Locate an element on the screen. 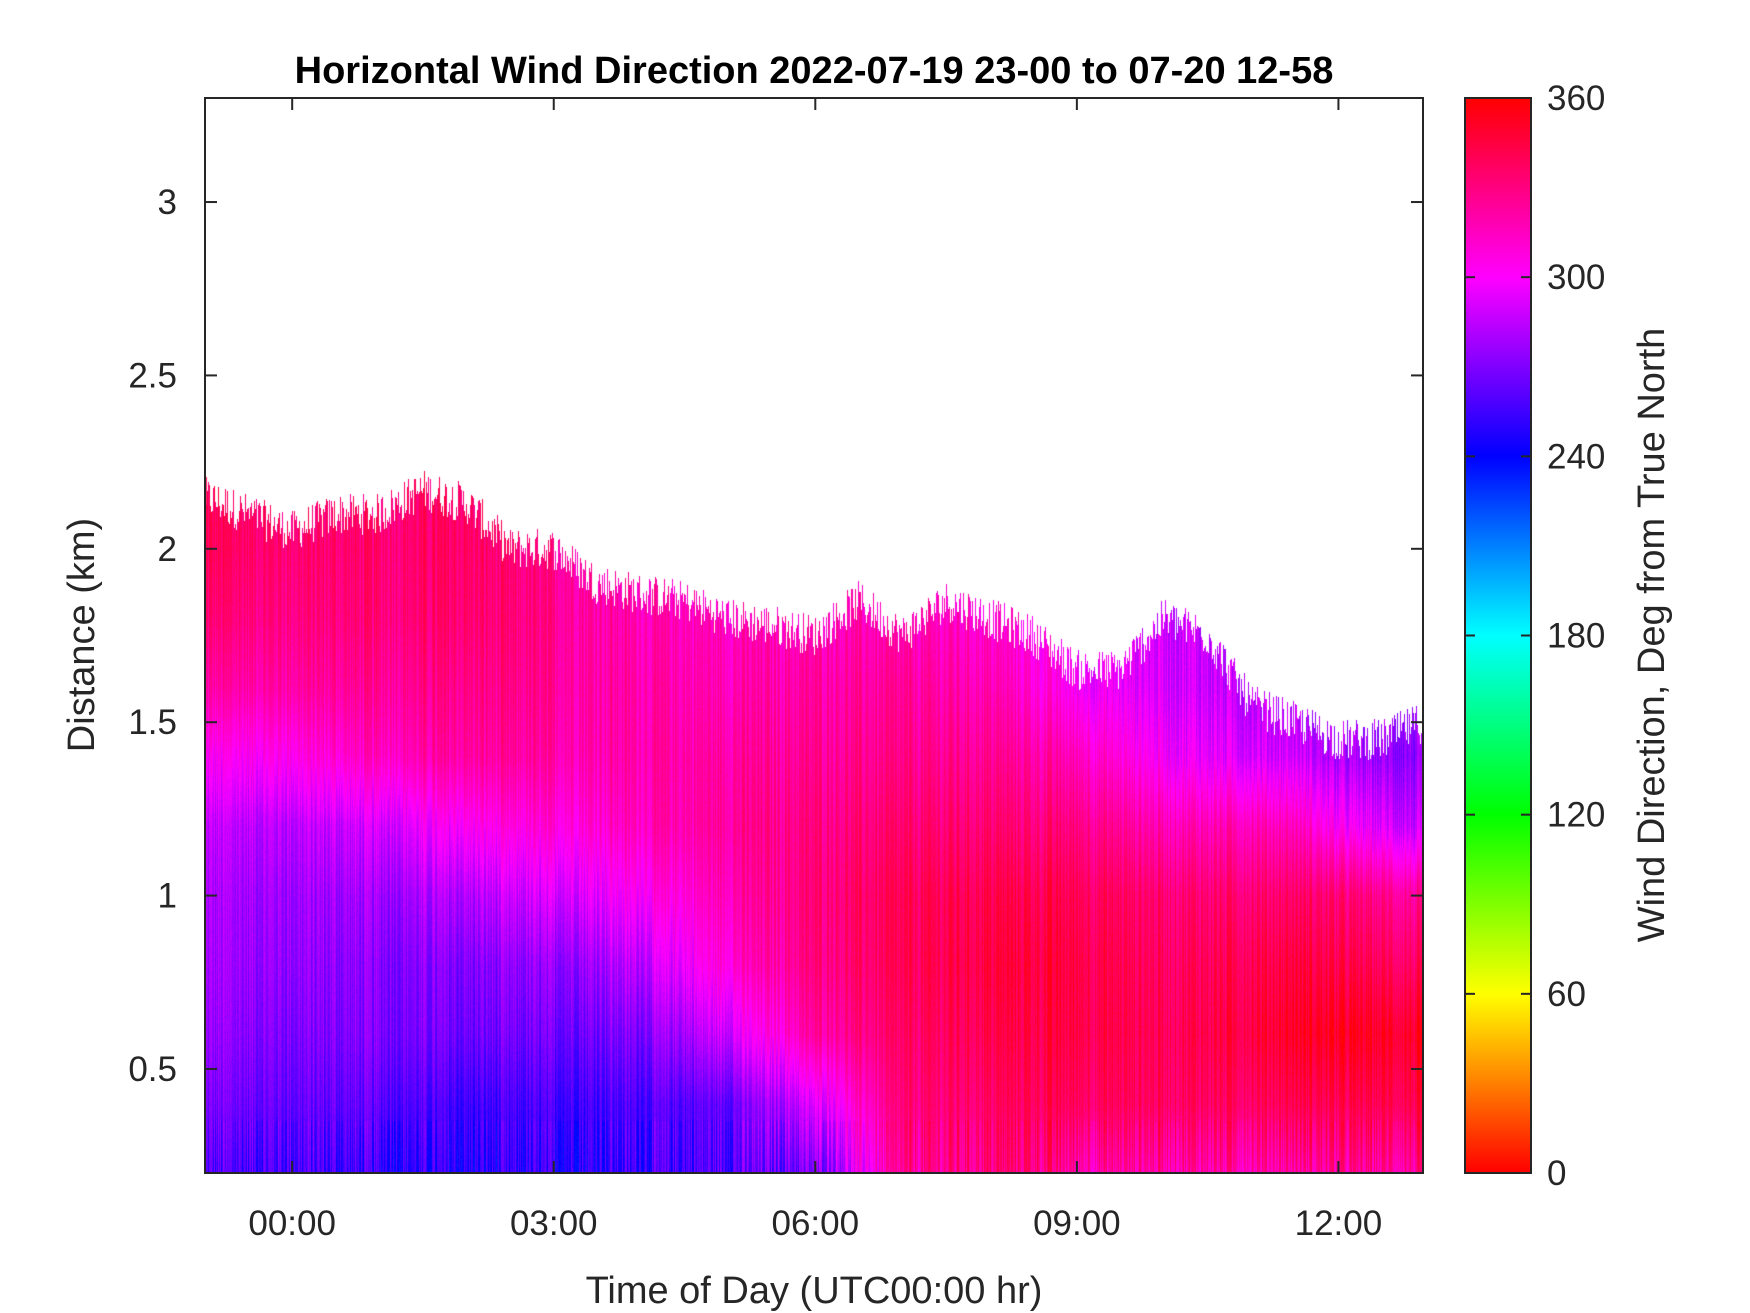 This screenshot has width=1750, height=1313. colorbar-tick-label: 120 is located at coordinates (1576, 815).